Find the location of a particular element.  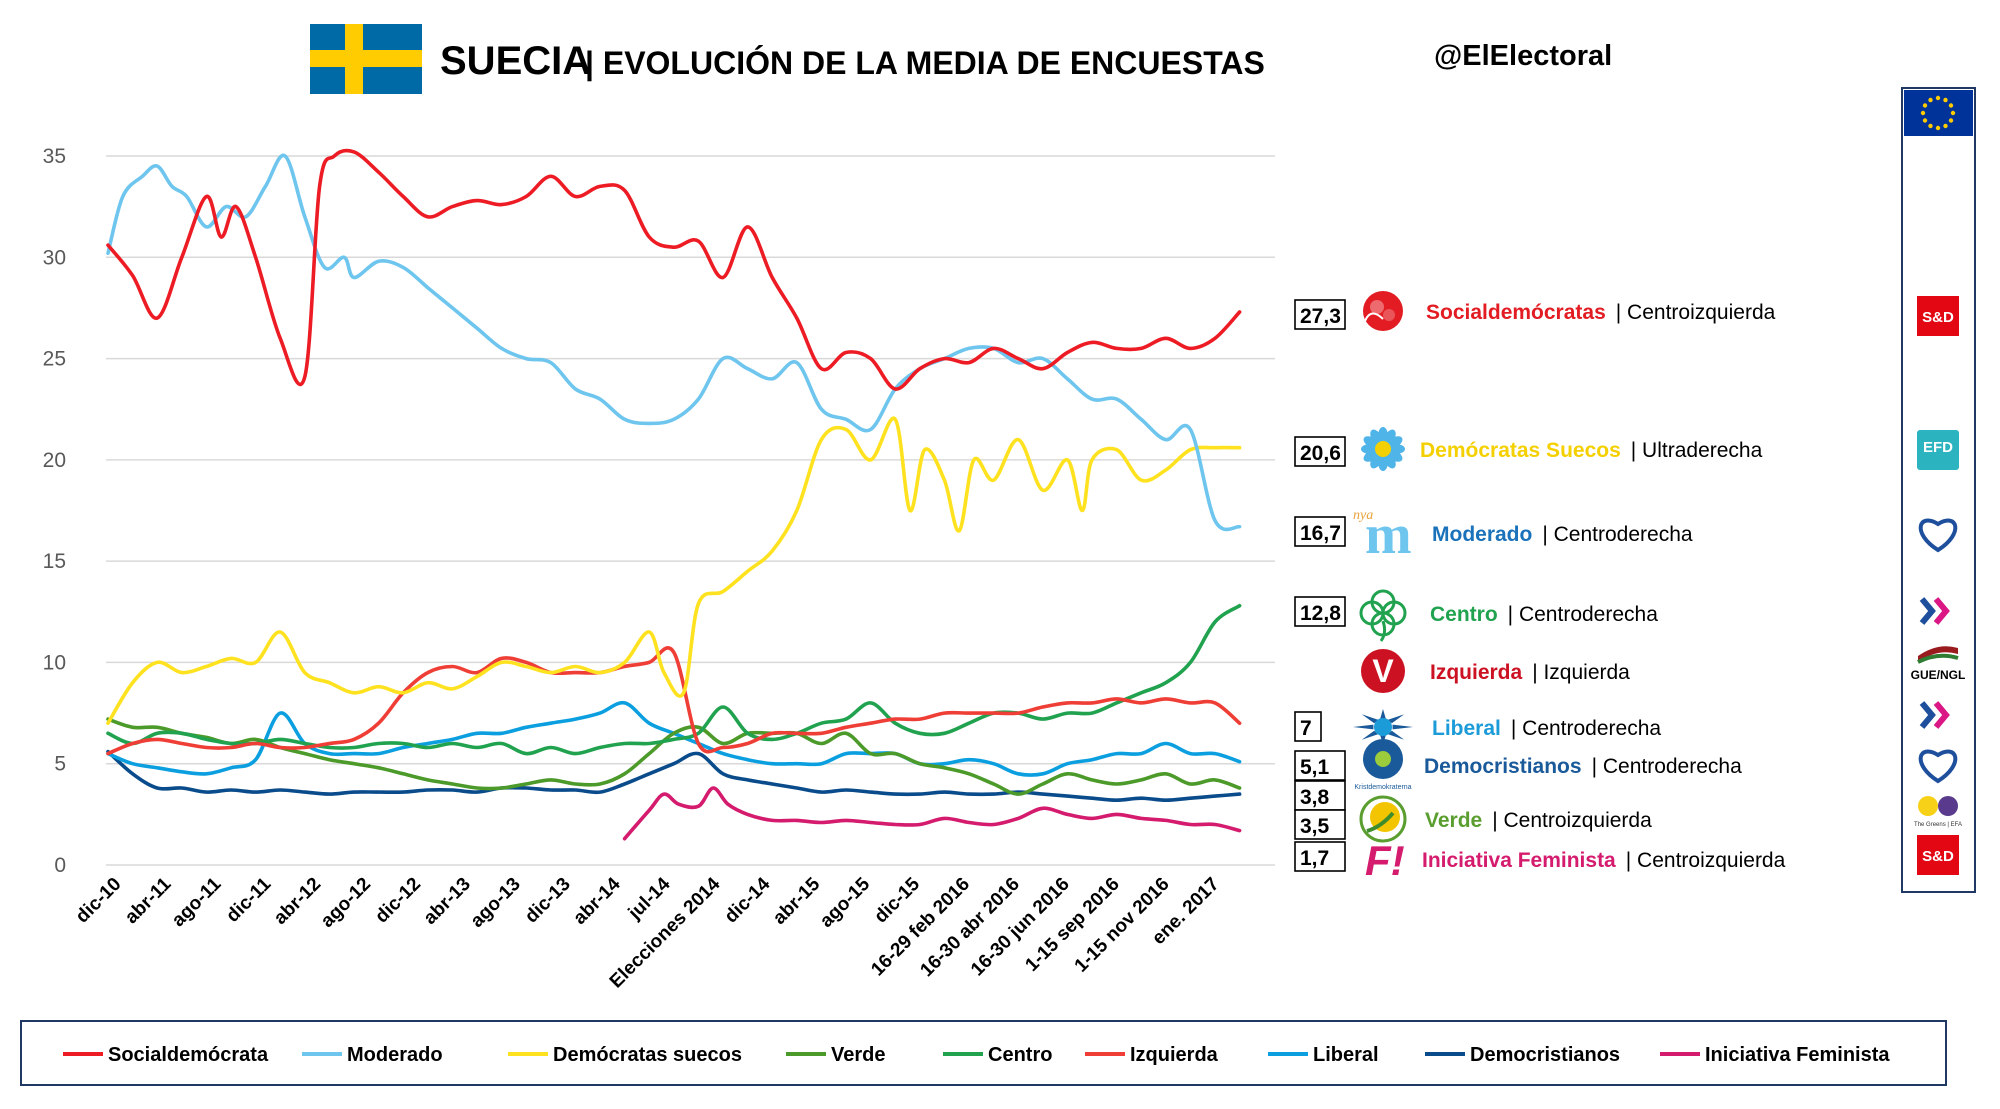

party-name: Moderado is located at coordinates (1482, 534).